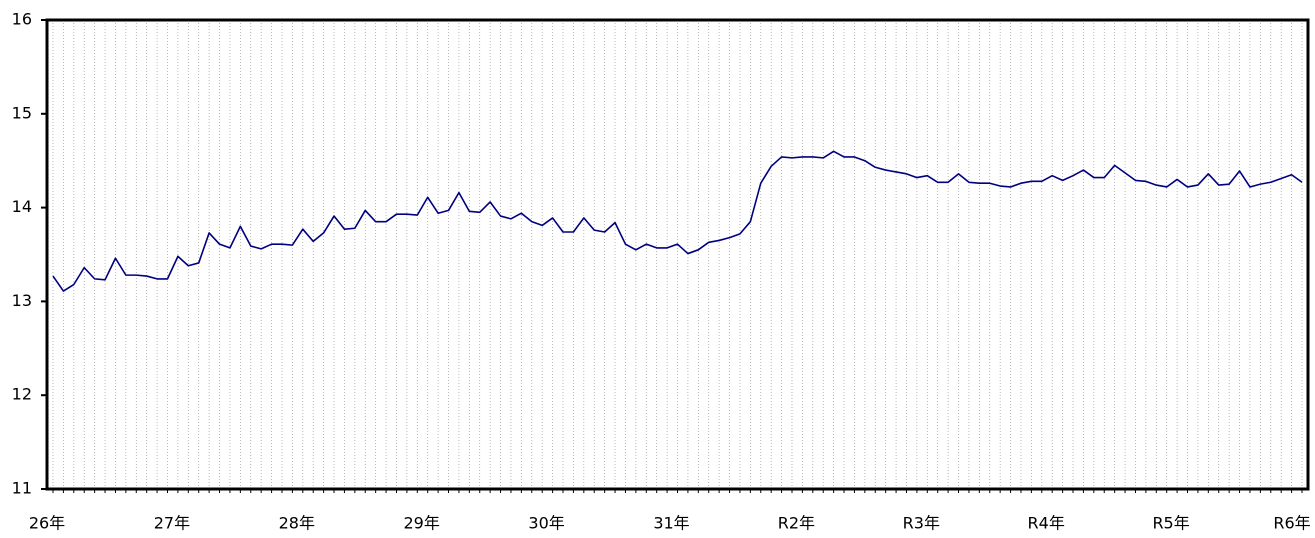 Image resolution: width=1315 pixels, height=538 pixels. Describe the element at coordinates (671, 523) in the screenshot. I see `x-tick-label: 31年` at that location.